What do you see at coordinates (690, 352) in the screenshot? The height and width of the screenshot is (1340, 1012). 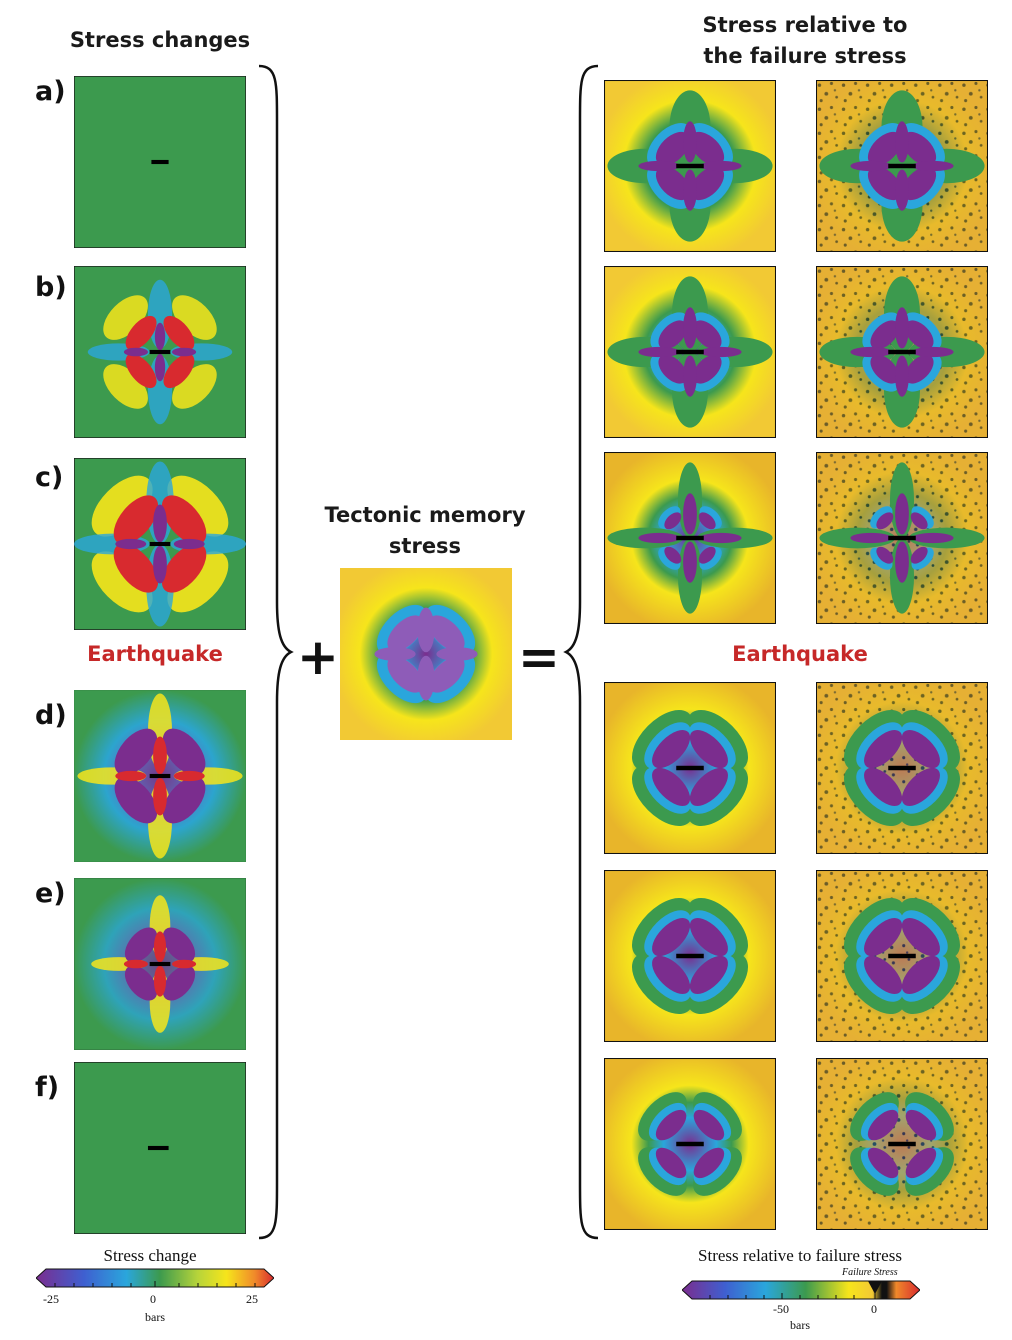 I see `panel-relative-r2-smooth` at bounding box center [690, 352].